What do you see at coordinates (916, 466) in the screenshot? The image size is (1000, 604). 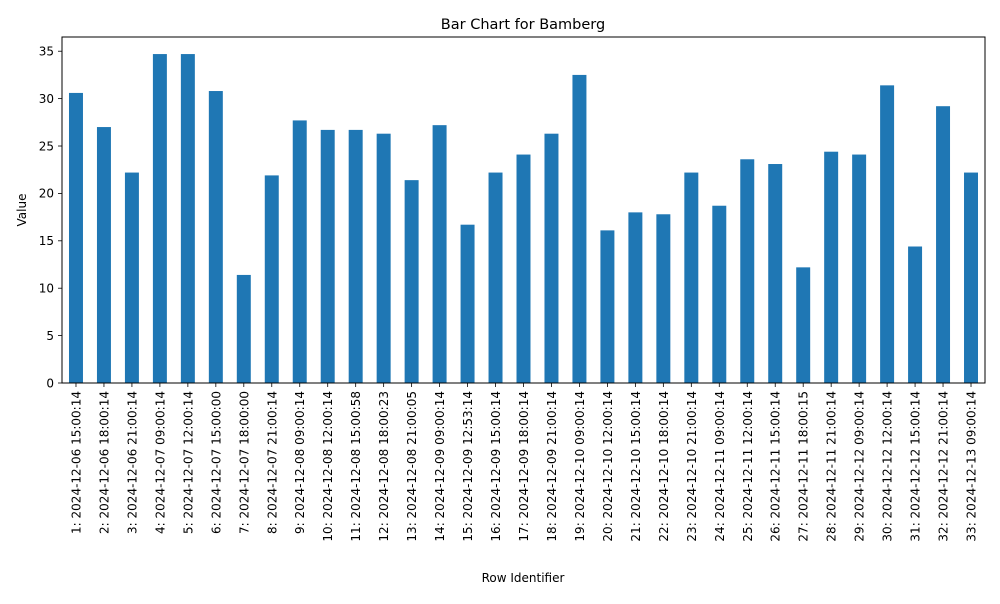 I see `x-tick-label: 31: 2024-12-12 15:00:14` at bounding box center [916, 466].